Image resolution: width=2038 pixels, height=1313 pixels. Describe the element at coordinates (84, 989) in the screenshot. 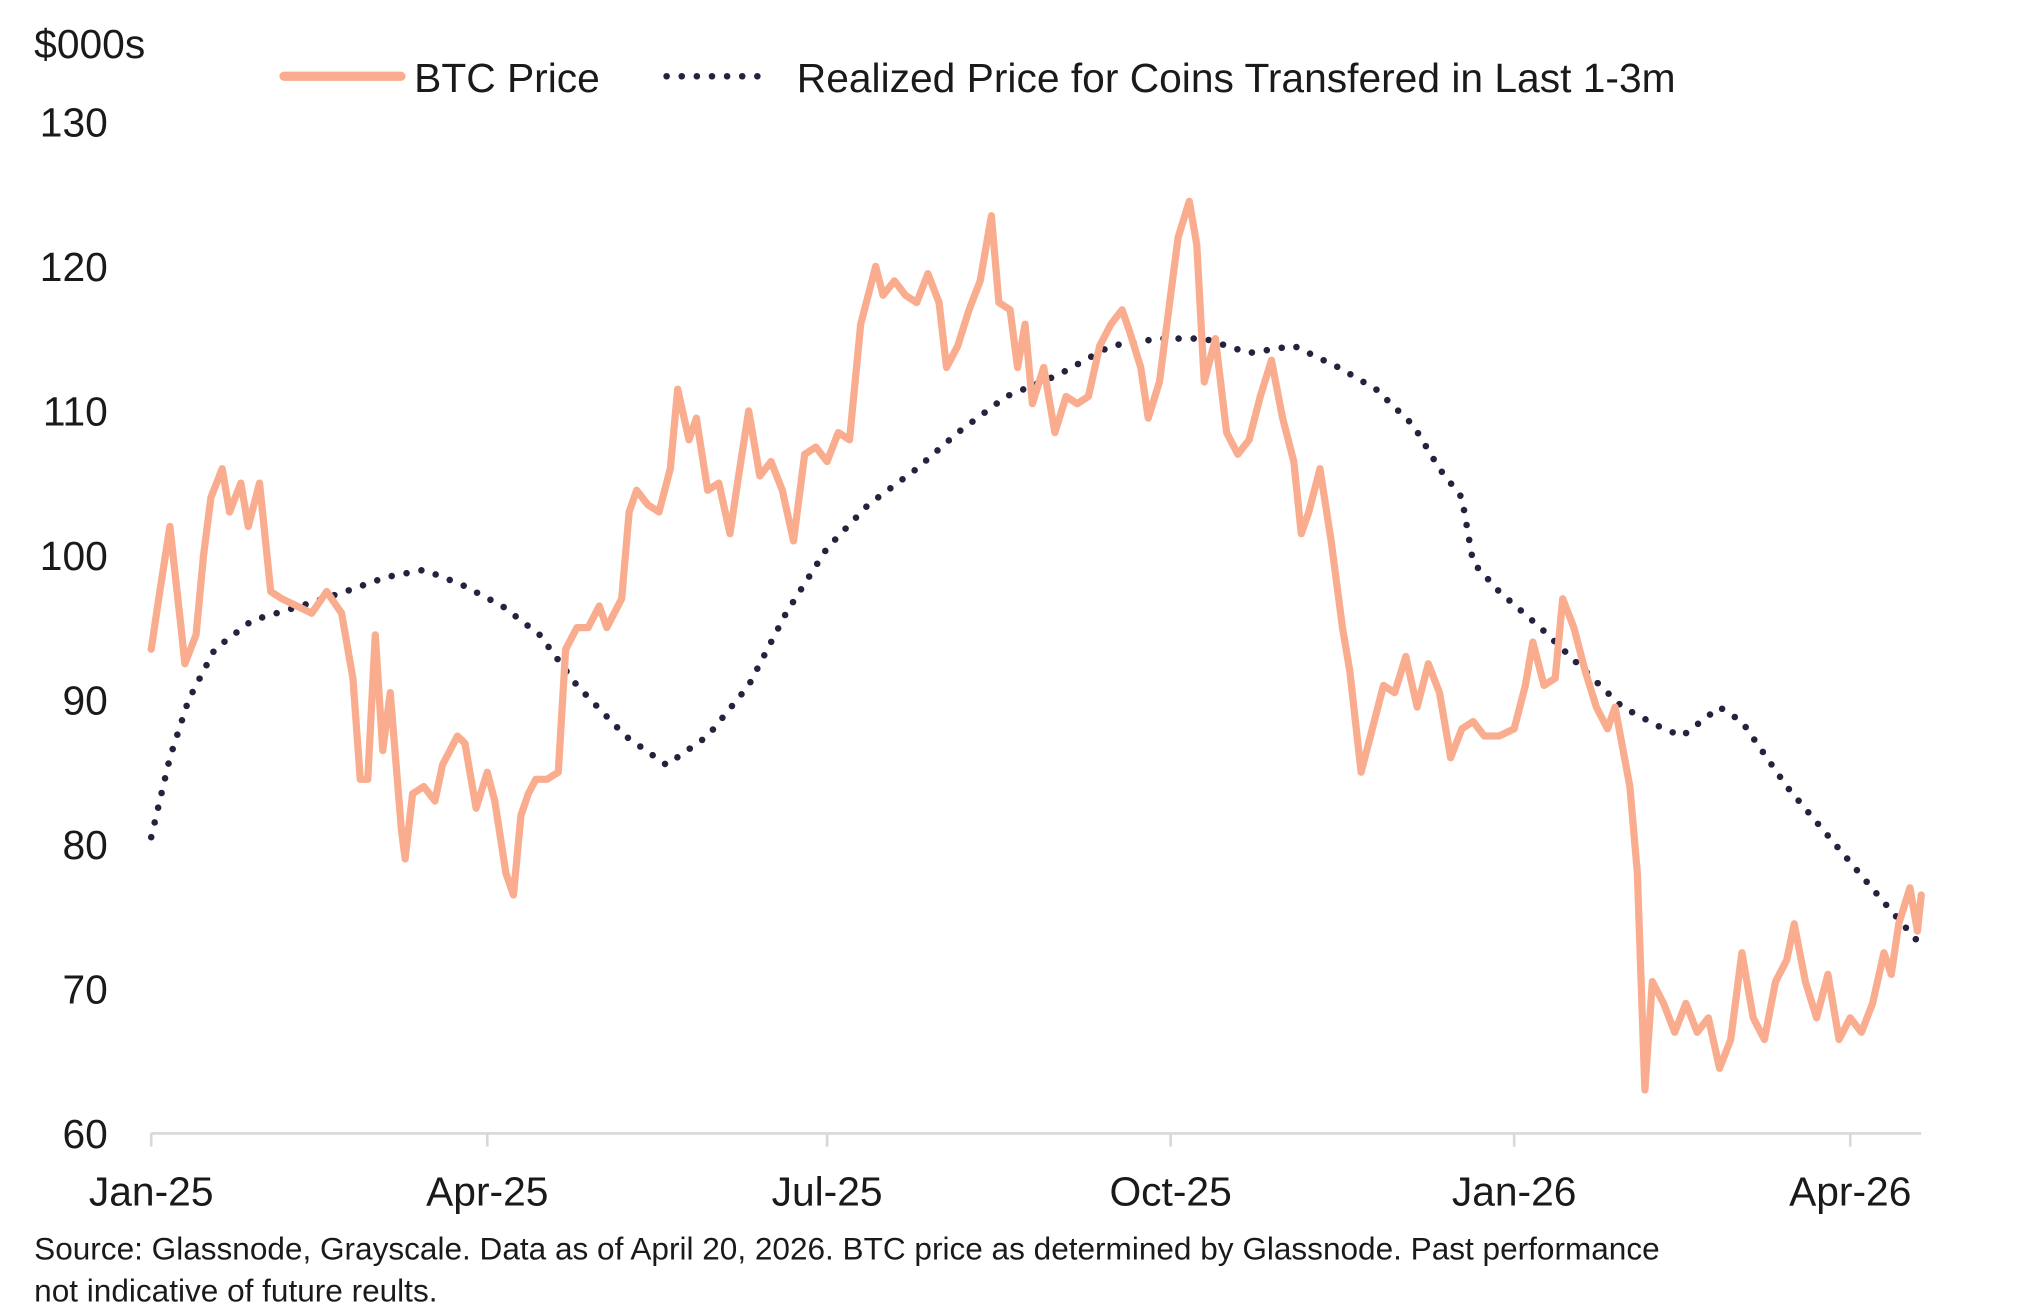

I see `y-tick-label: 70` at that location.